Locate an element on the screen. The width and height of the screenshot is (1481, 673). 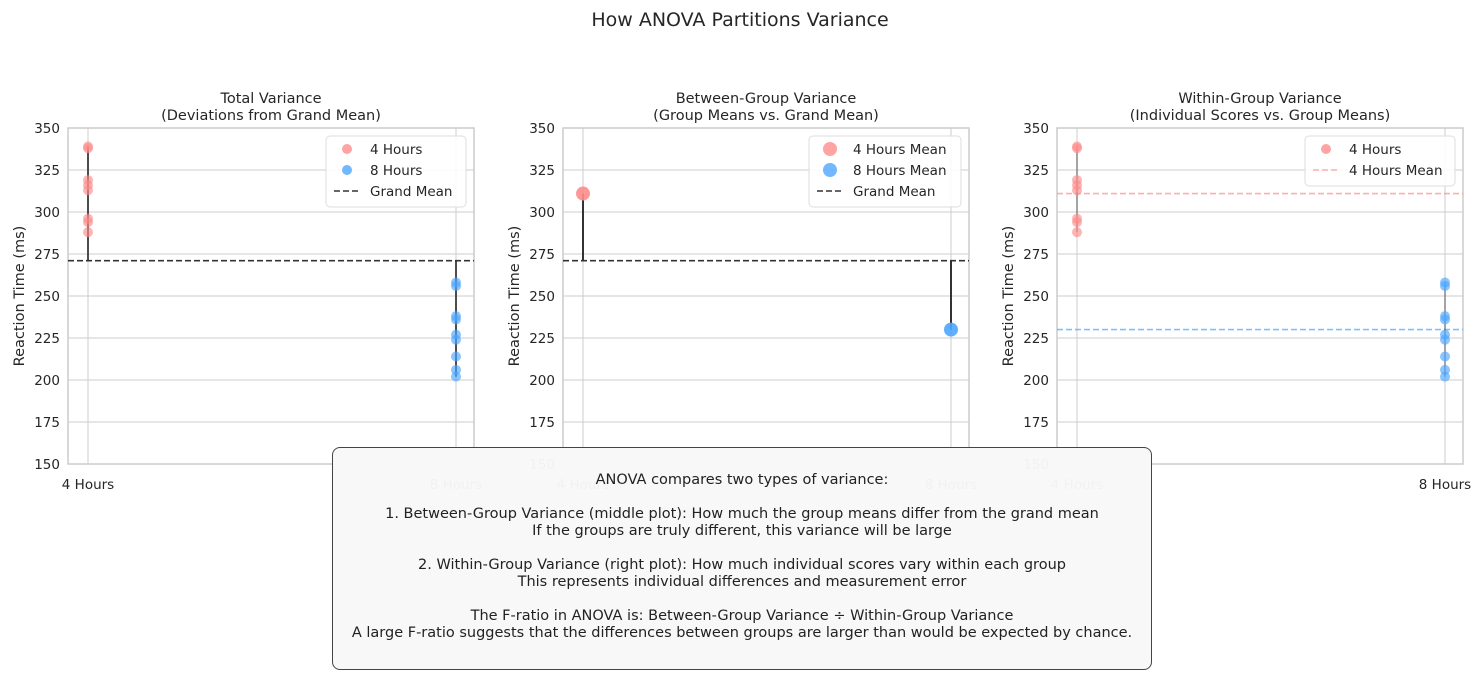
legend-label: 8 Hours is located at coordinates (396, 171).